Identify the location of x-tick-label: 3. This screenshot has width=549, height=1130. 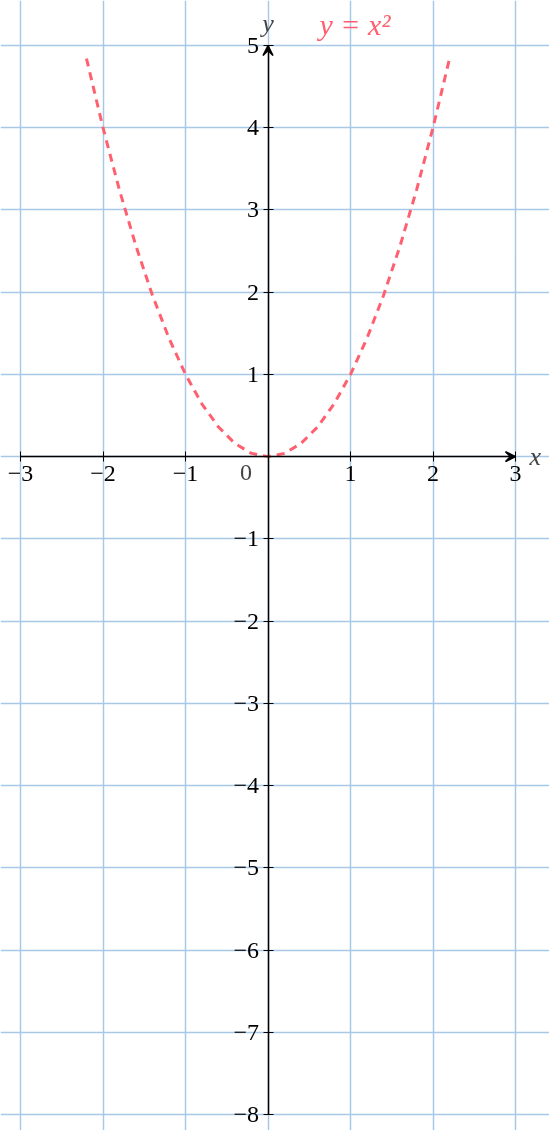
(515, 472).